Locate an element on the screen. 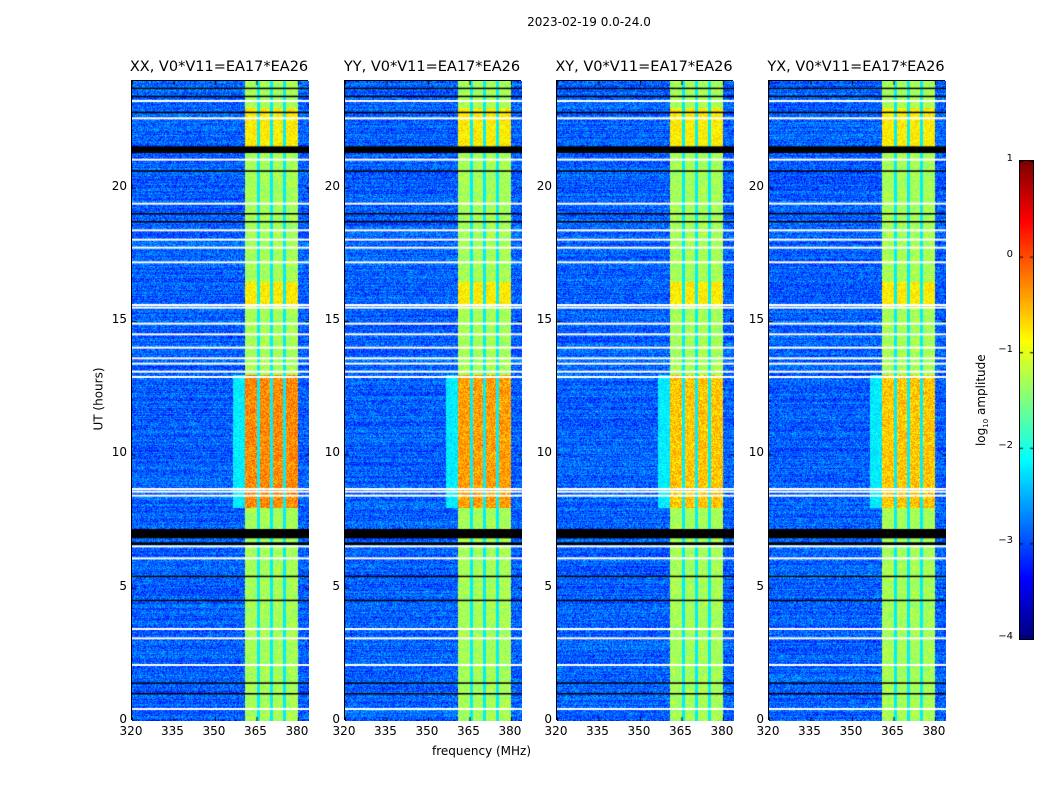 This screenshot has width=1050, height=800. panel-title: XX, V0*V11=EA17*EA26 is located at coordinates (219, 67).